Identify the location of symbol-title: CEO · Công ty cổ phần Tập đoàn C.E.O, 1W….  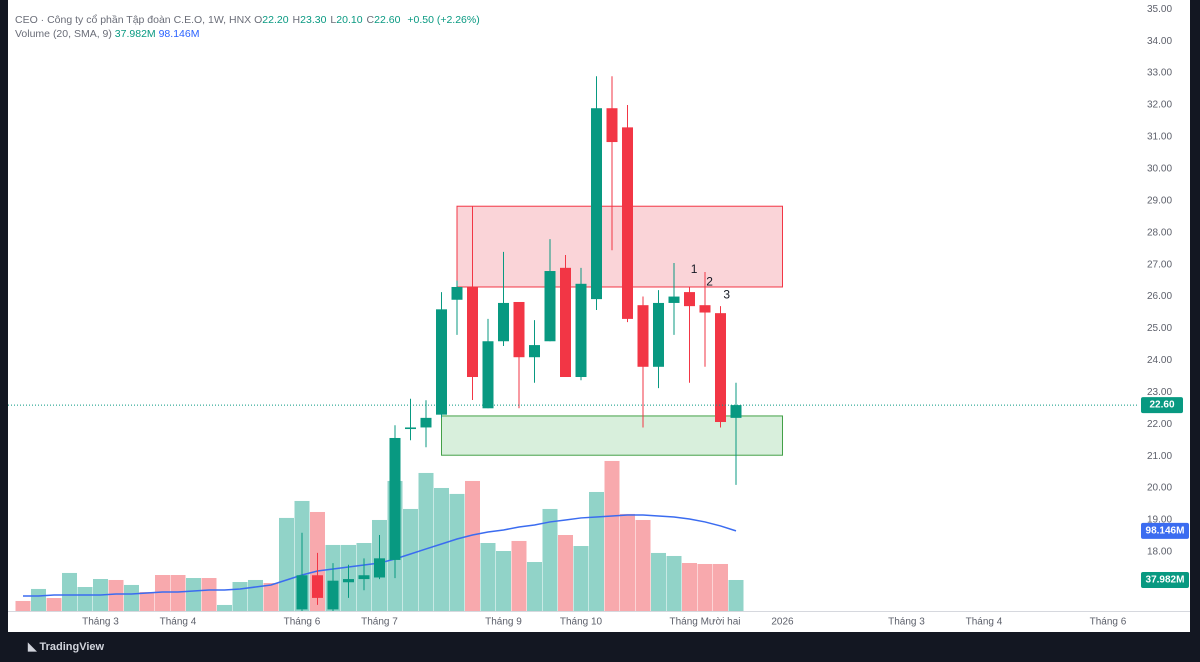
(133, 20).